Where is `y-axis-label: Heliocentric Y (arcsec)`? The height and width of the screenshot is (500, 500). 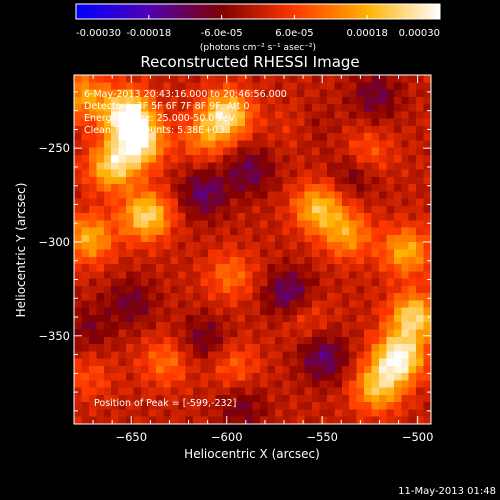 y-axis-label: Heliocentric Y (arcsec) is located at coordinates (21, 250).